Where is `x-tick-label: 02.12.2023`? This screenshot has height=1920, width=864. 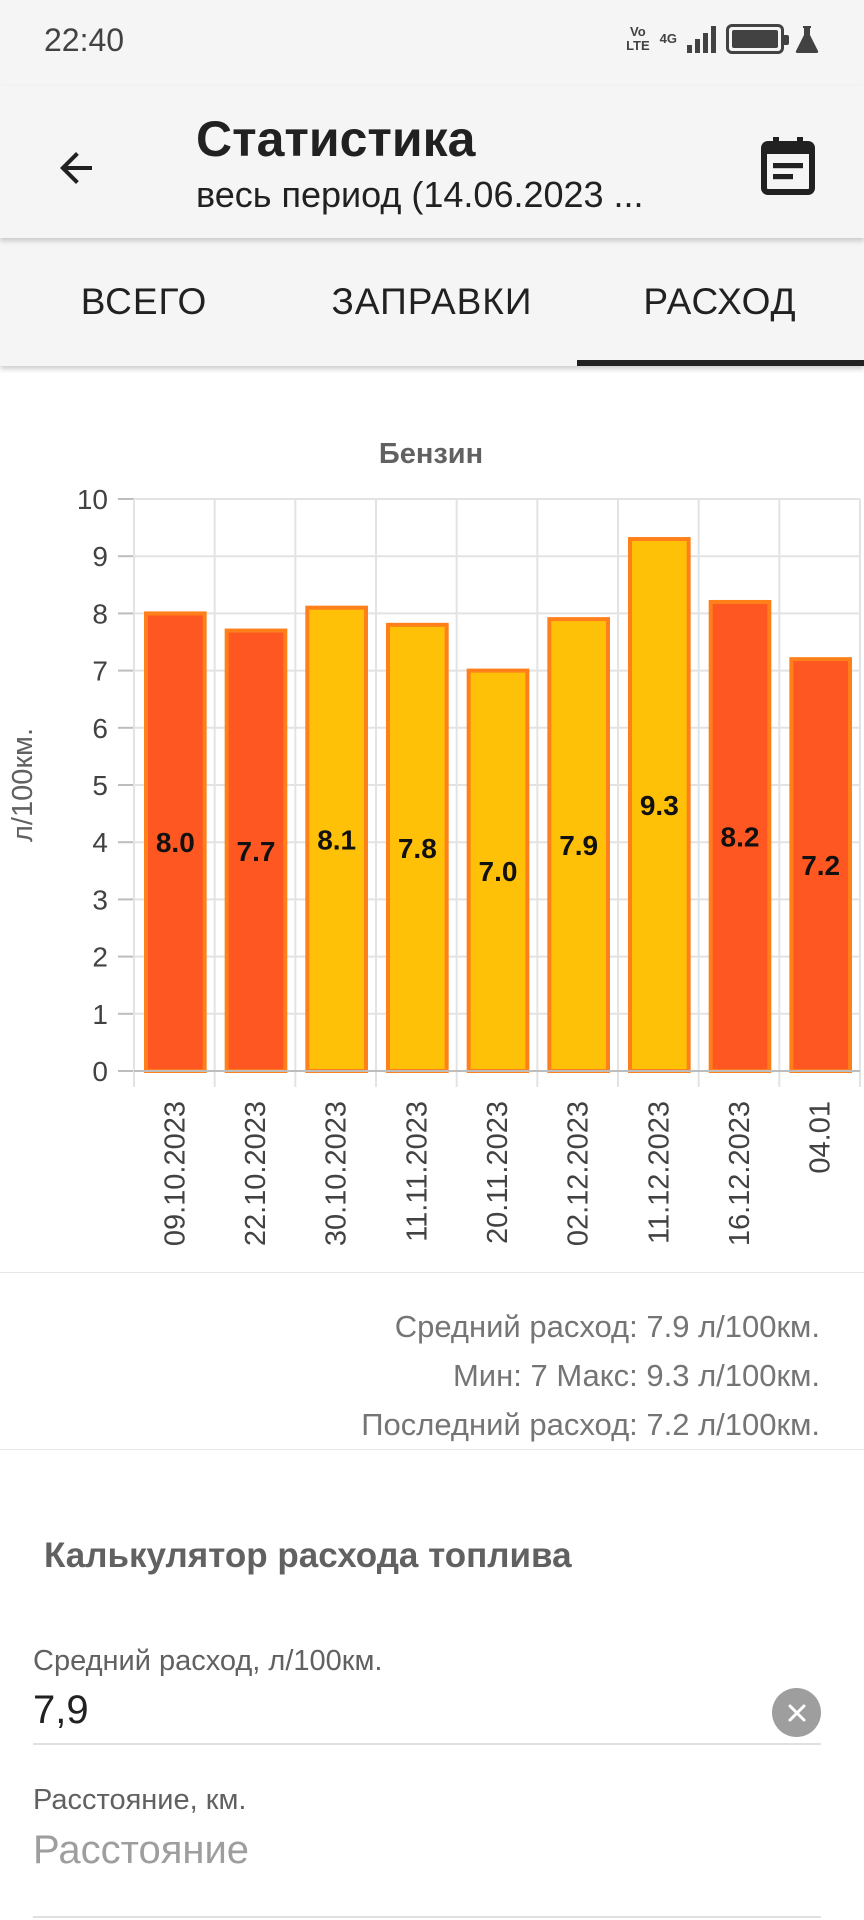 x-tick-label: 02.12.2023 is located at coordinates (579, 1173).